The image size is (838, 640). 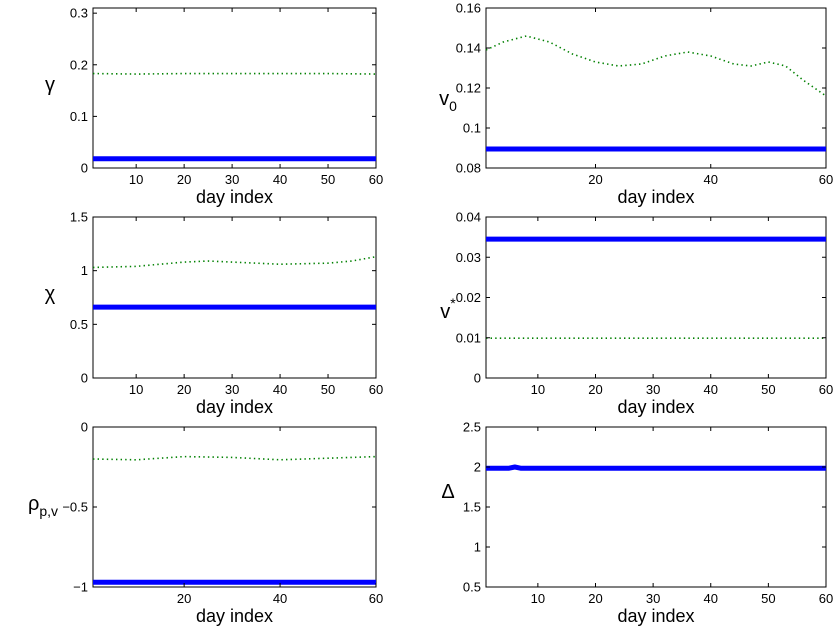 What do you see at coordinates (472, 427) in the screenshot?
I see `y-tick-label: 2.5` at bounding box center [472, 427].